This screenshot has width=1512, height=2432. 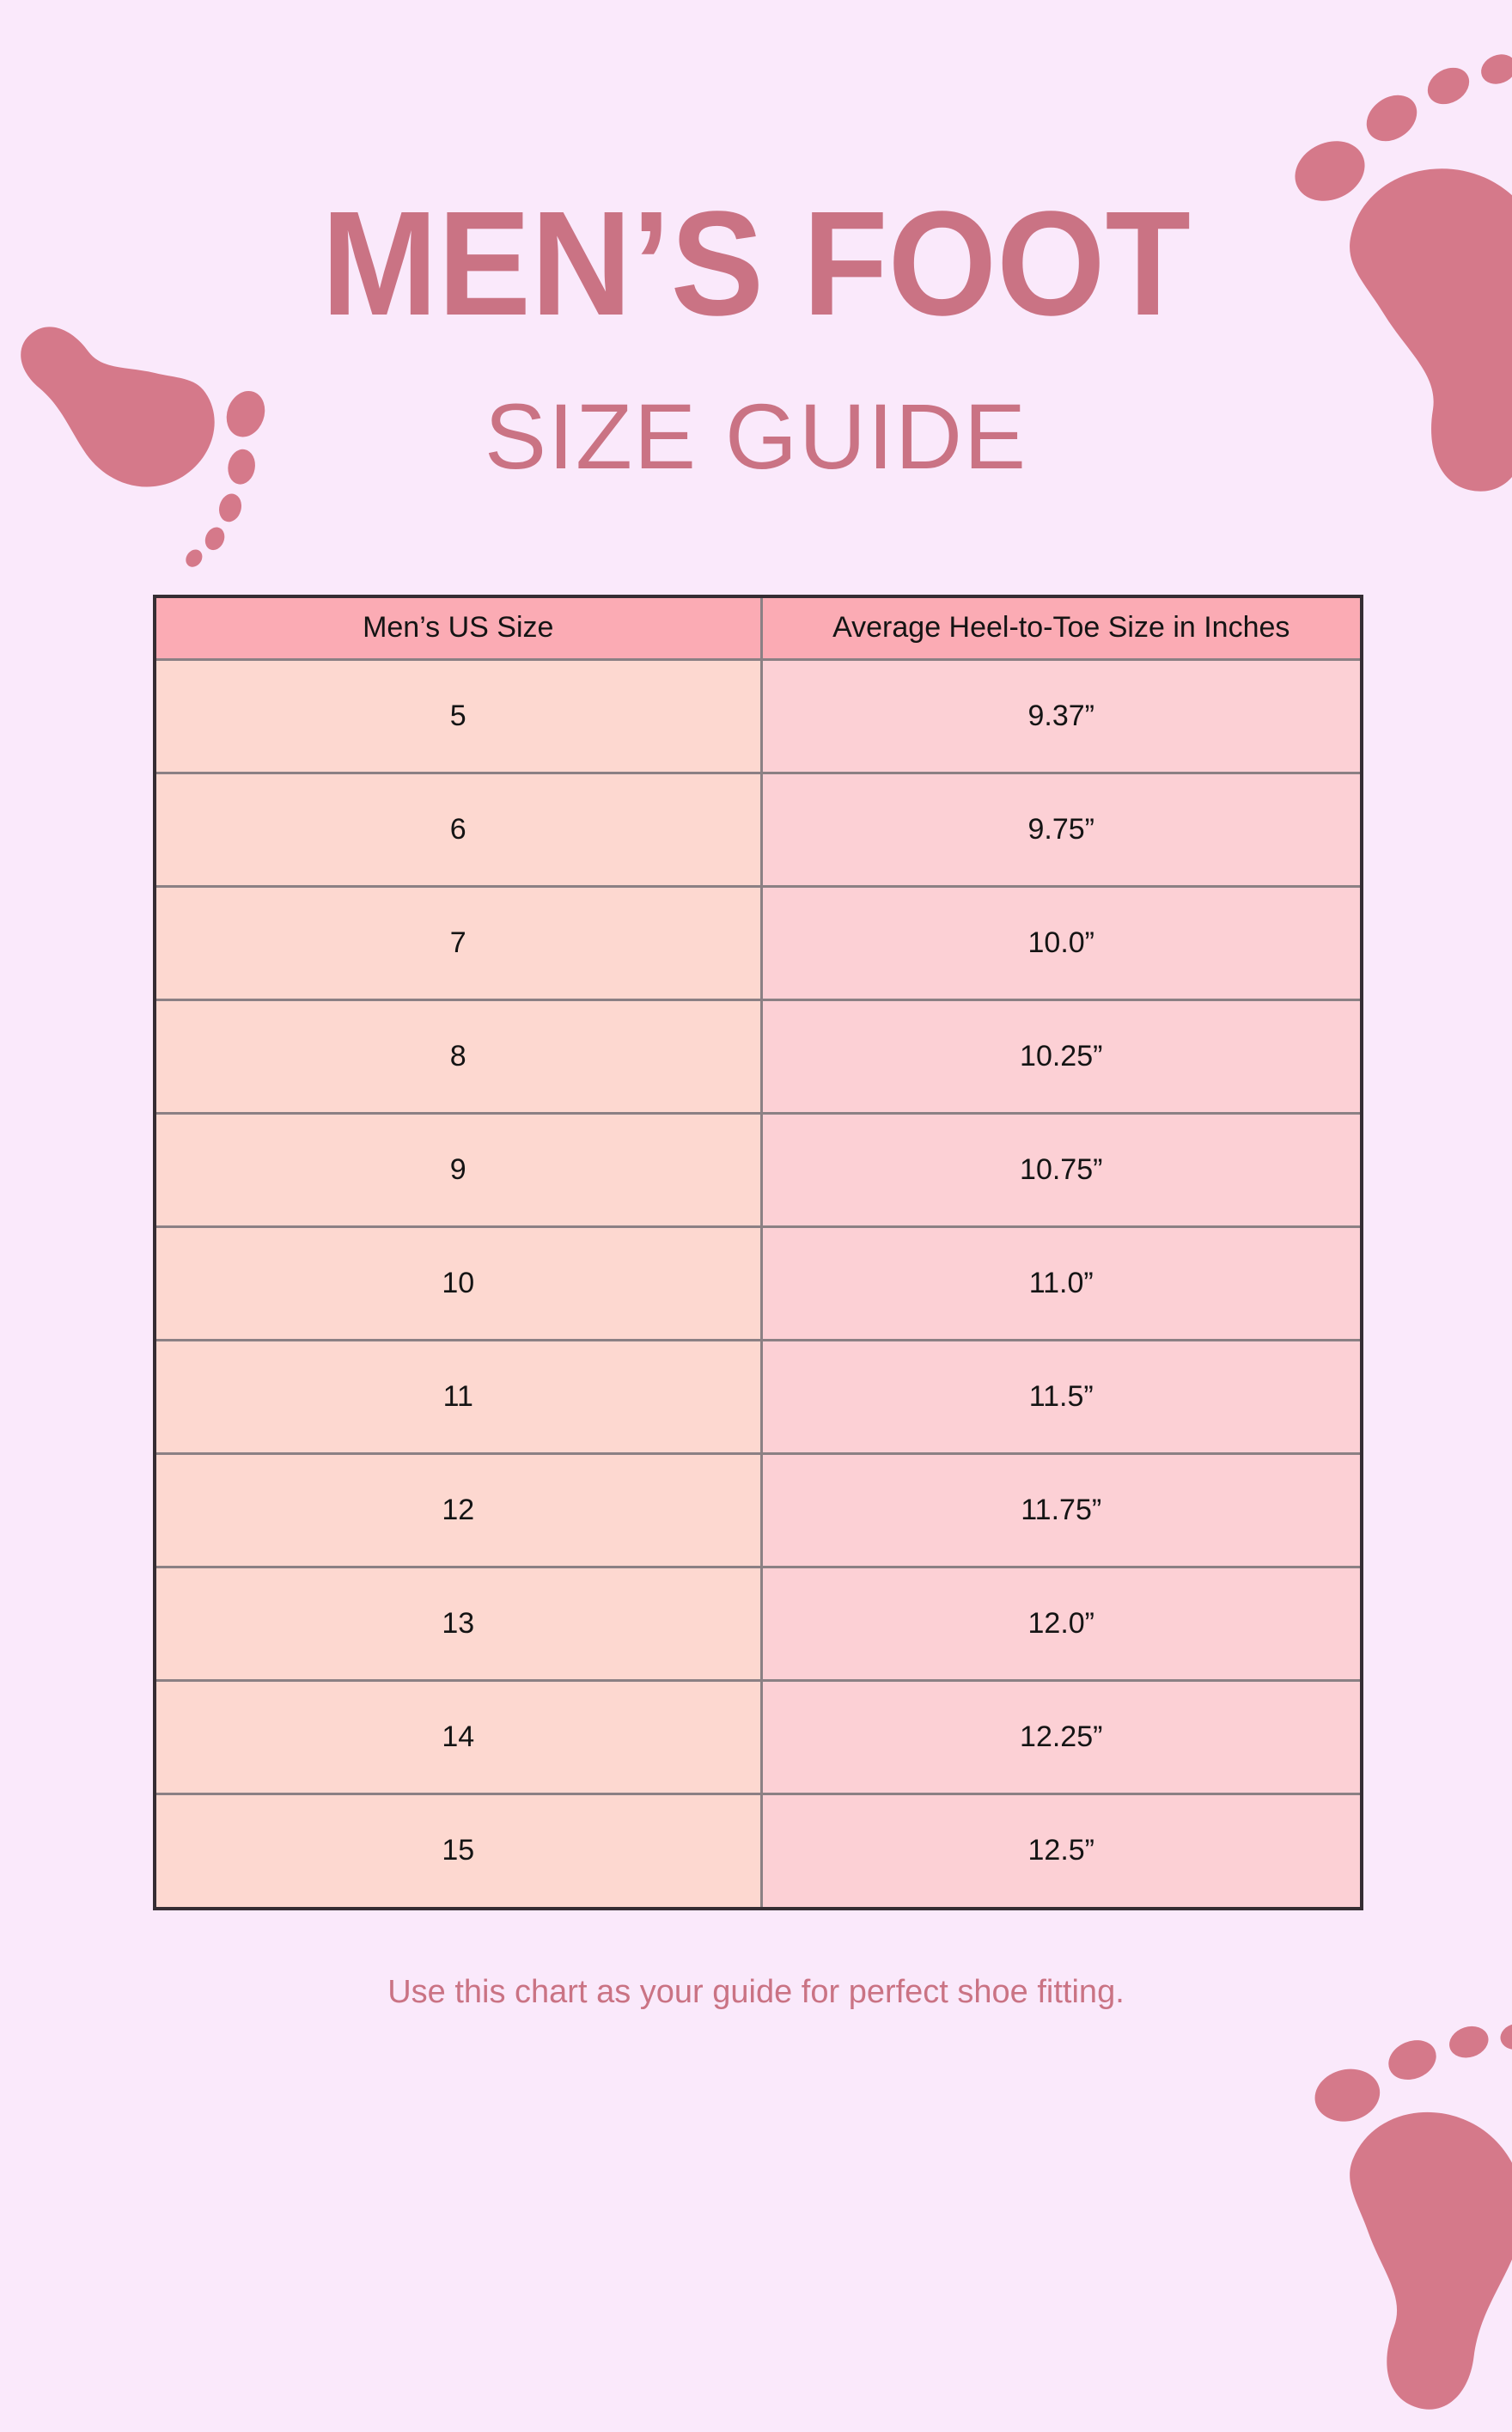 I want to click on inches-cell: 12.0”, so click(x=1061, y=1623).